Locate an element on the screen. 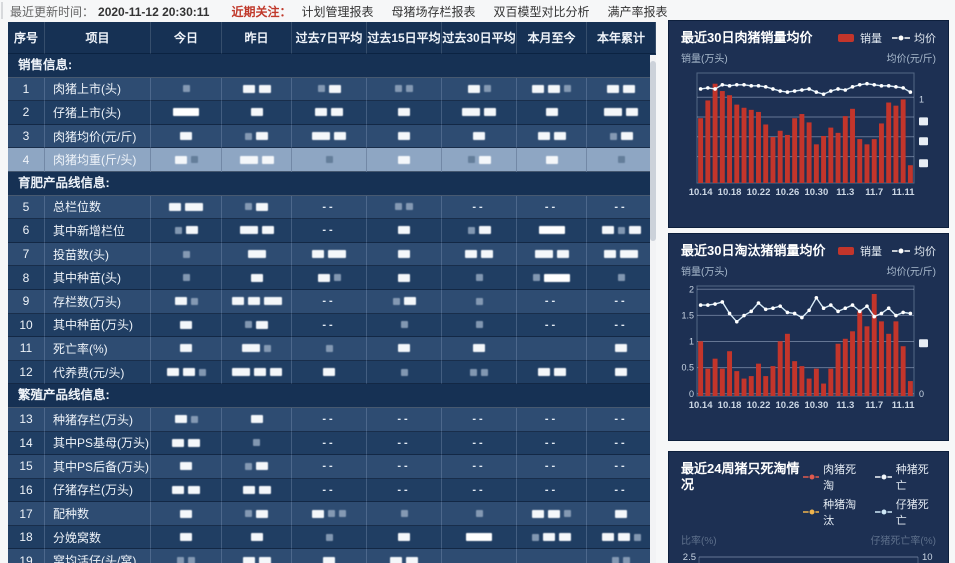 The height and width of the screenshot is (563, 955). row-label: 总栏位数 is located at coordinates (98, 207).